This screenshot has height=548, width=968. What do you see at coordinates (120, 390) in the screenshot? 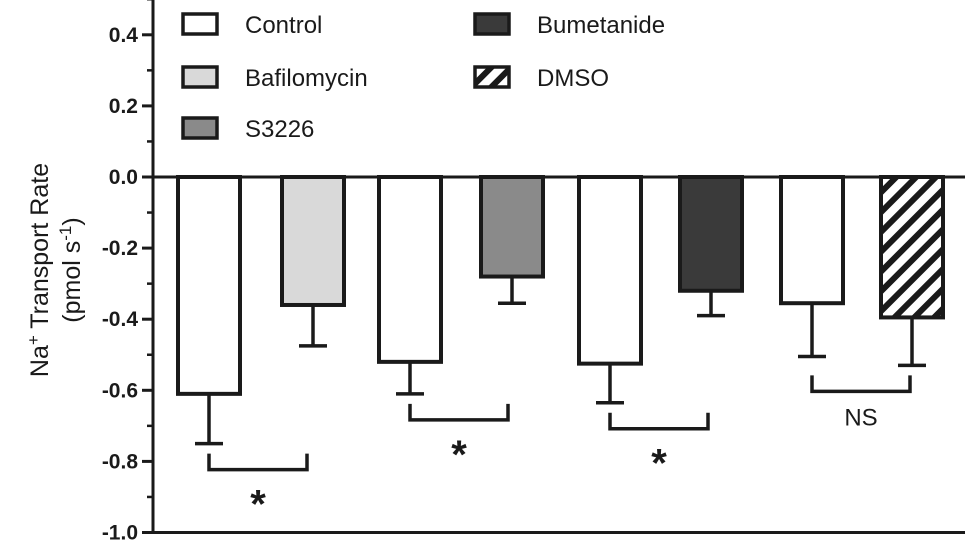
I see `y-tick-label: -0.6` at bounding box center [120, 390].